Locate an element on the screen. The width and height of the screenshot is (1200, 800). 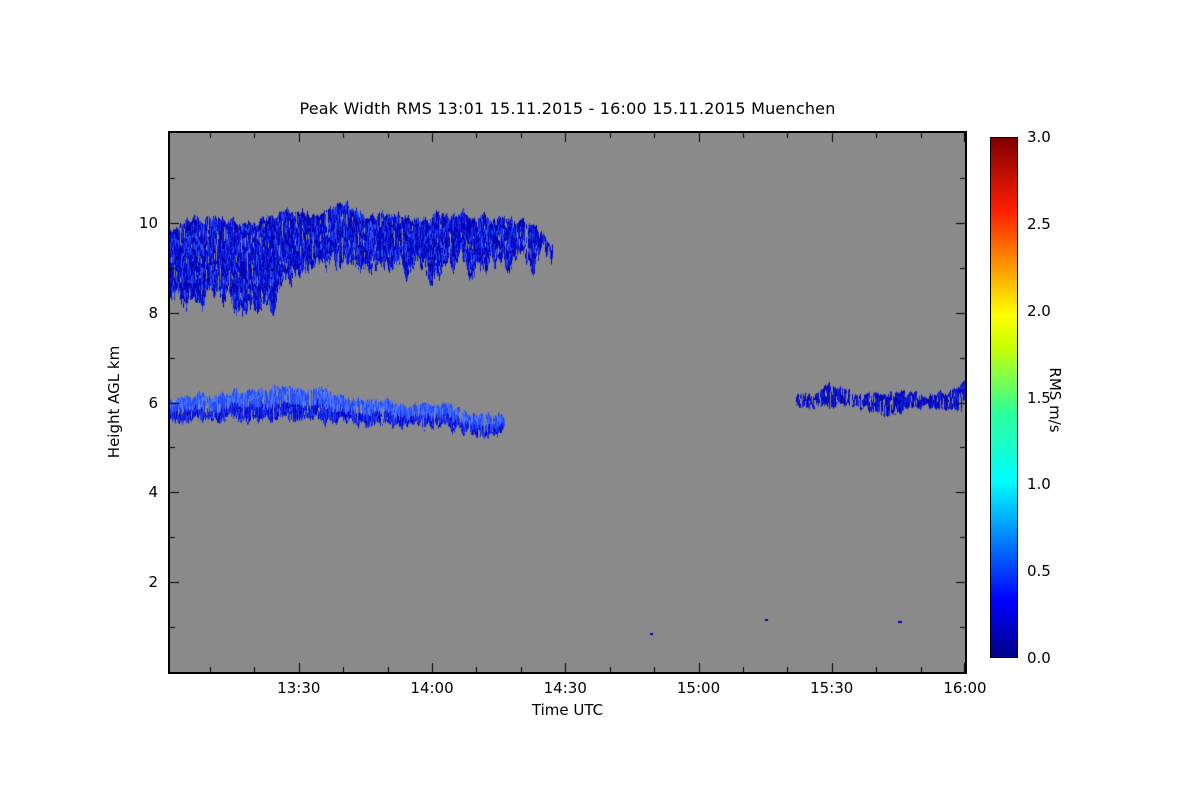
x-tick-label: 15:00 is located at coordinates (698, 688).